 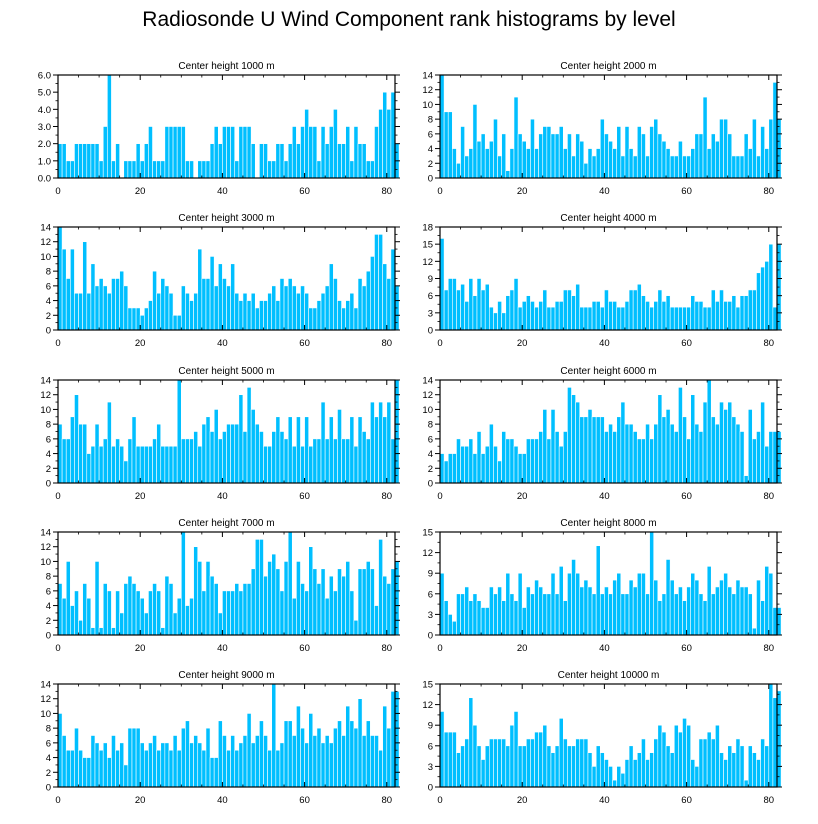 What do you see at coordinates (430, 149) in the screenshot?
I see `y-tick-label: 4` at bounding box center [430, 149].